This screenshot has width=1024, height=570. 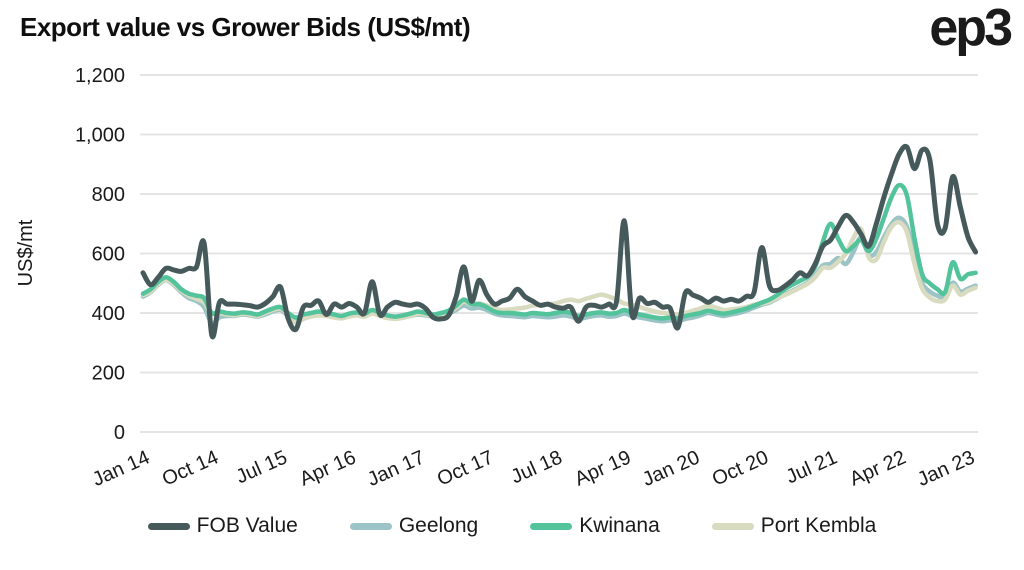 I want to click on x-tick-label: Jul 21, so click(x=812, y=467).